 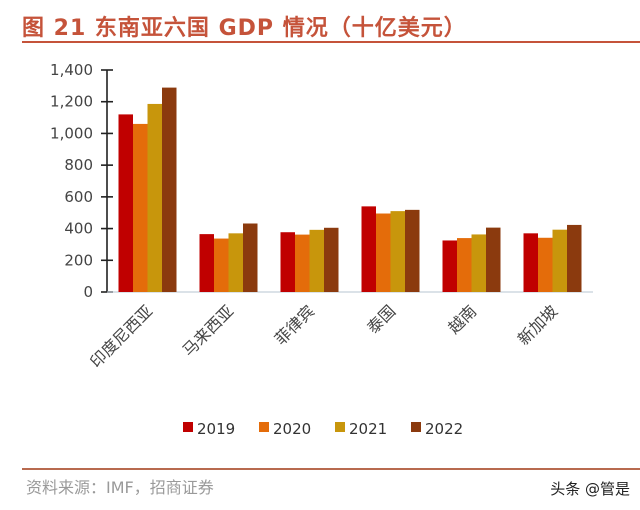 What do you see at coordinates (78, 260) in the screenshot?
I see `y-tick-label: 200` at bounding box center [78, 260].